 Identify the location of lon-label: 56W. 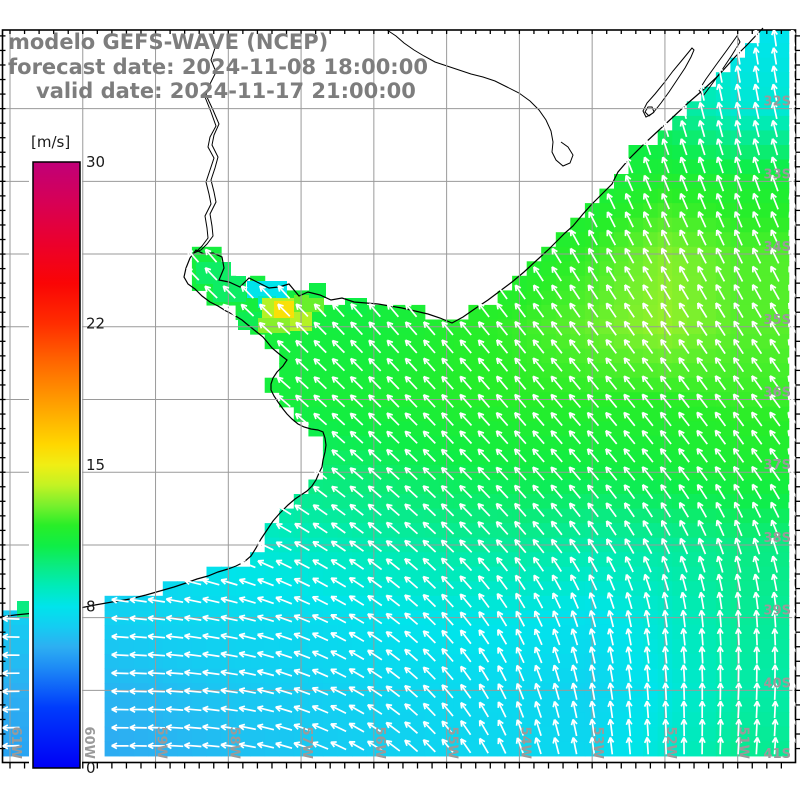
(379, 743).